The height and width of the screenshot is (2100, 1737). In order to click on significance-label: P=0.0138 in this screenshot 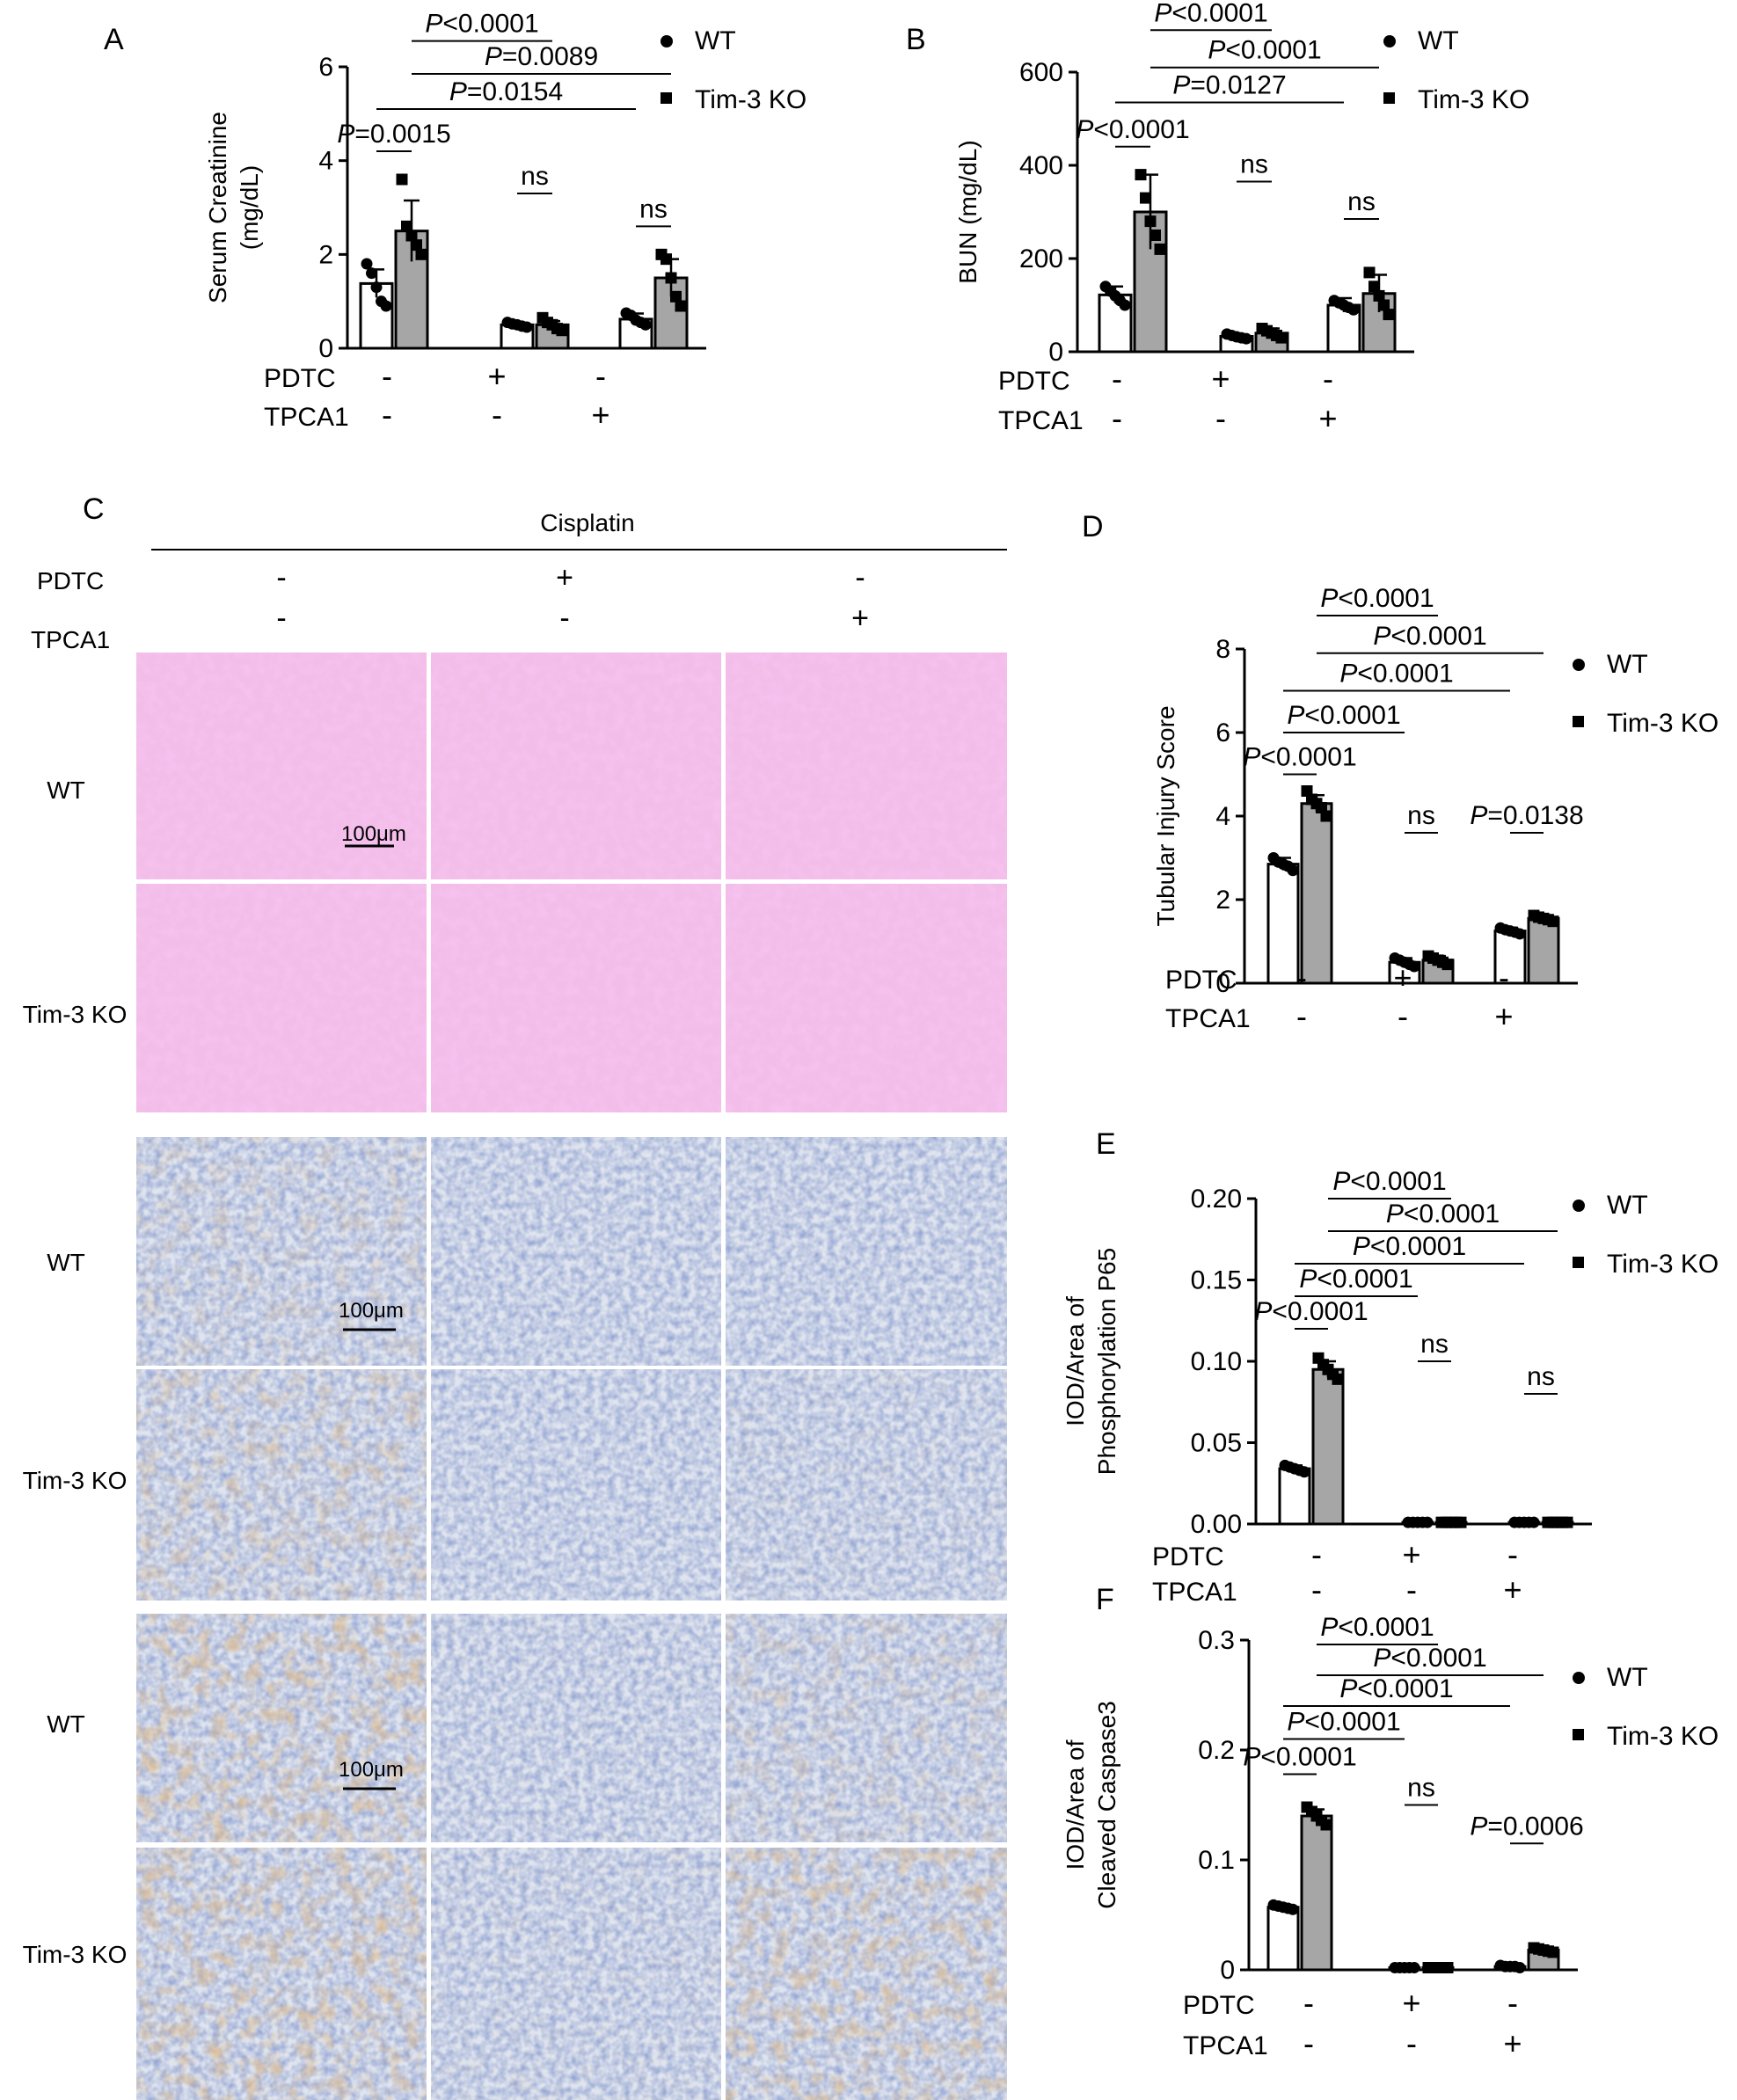, I will do `click(1526, 816)`.